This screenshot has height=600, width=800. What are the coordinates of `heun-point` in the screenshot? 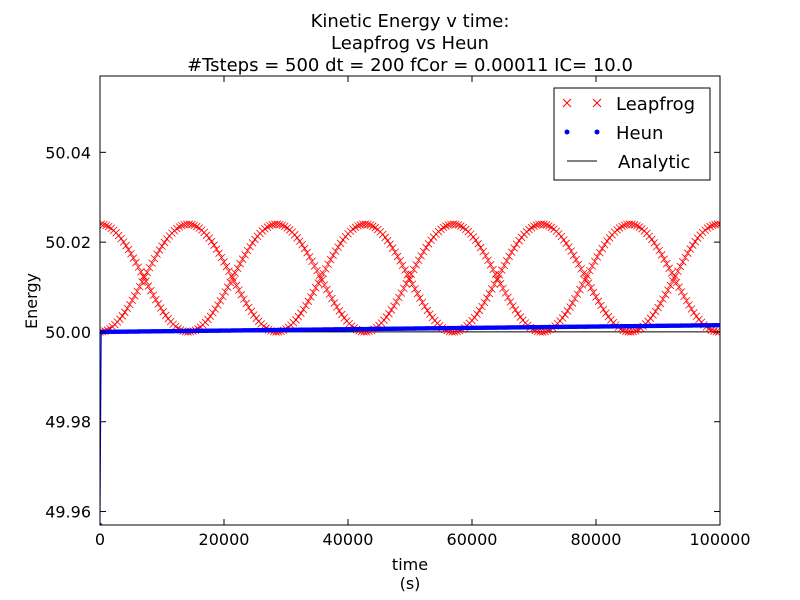 It's located at (718, 325).